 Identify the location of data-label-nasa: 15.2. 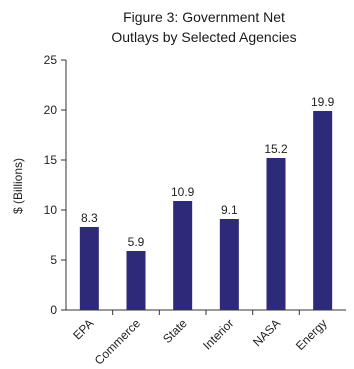
(276, 149).